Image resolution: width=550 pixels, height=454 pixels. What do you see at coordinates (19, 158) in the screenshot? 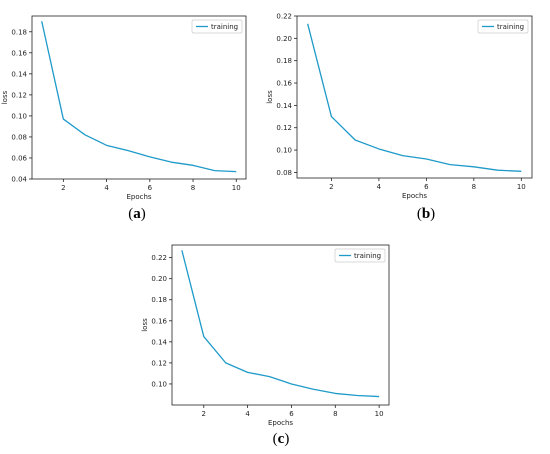
I see `y-tick-label: 0.06` at bounding box center [19, 158].